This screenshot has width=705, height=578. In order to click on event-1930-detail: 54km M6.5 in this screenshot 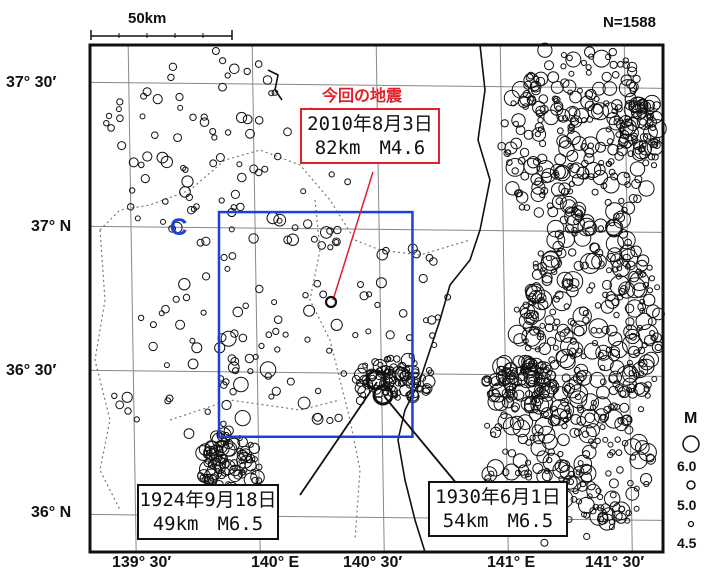, I will do `click(498, 521)`.